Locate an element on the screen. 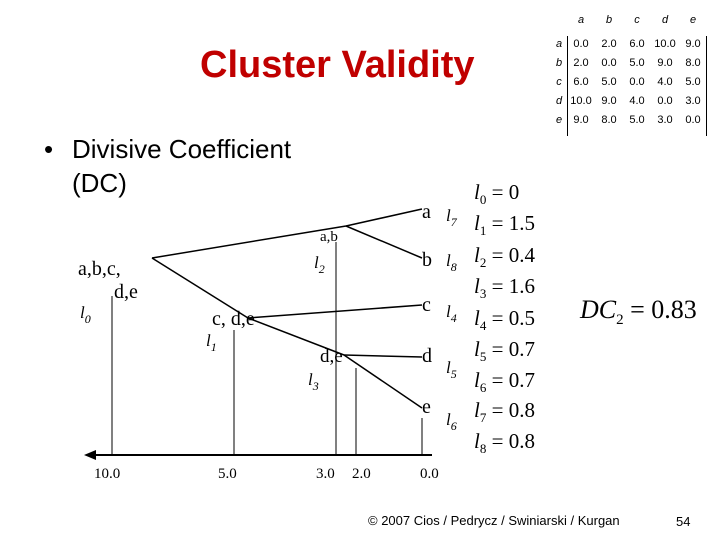 The height and width of the screenshot is (540, 720). leaf-a: a is located at coordinates (426, 212).